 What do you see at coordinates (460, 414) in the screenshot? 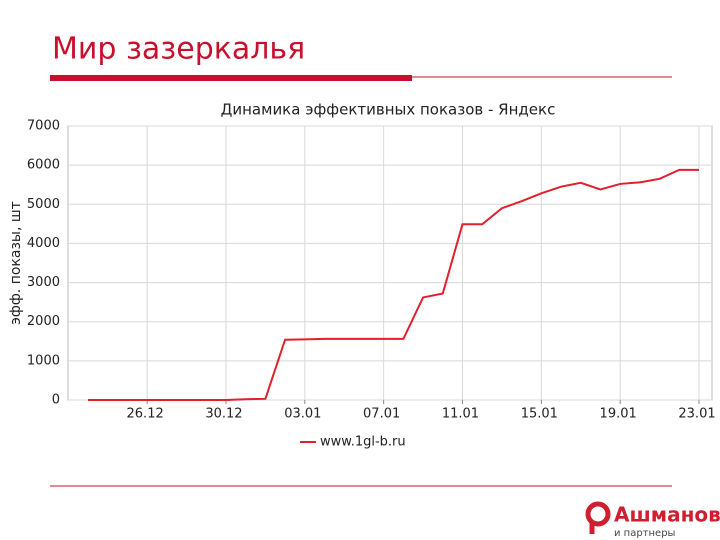
I see `x-tick-label: 11.01` at bounding box center [460, 414].